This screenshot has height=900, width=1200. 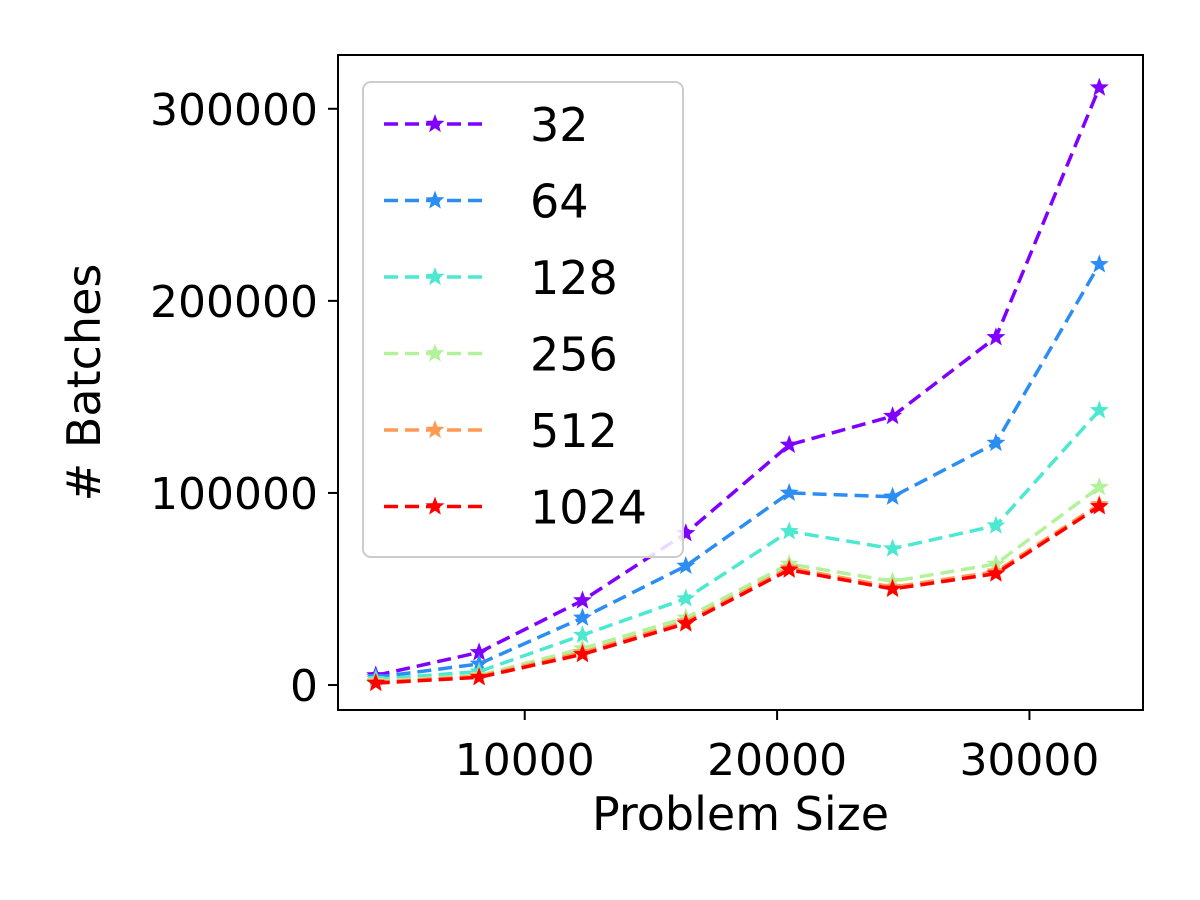 What do you see at coordinates (244, 398) in the screenshot?
I see `y-axis: 0 100000 200000 300000` at bounding box center [244, 398].